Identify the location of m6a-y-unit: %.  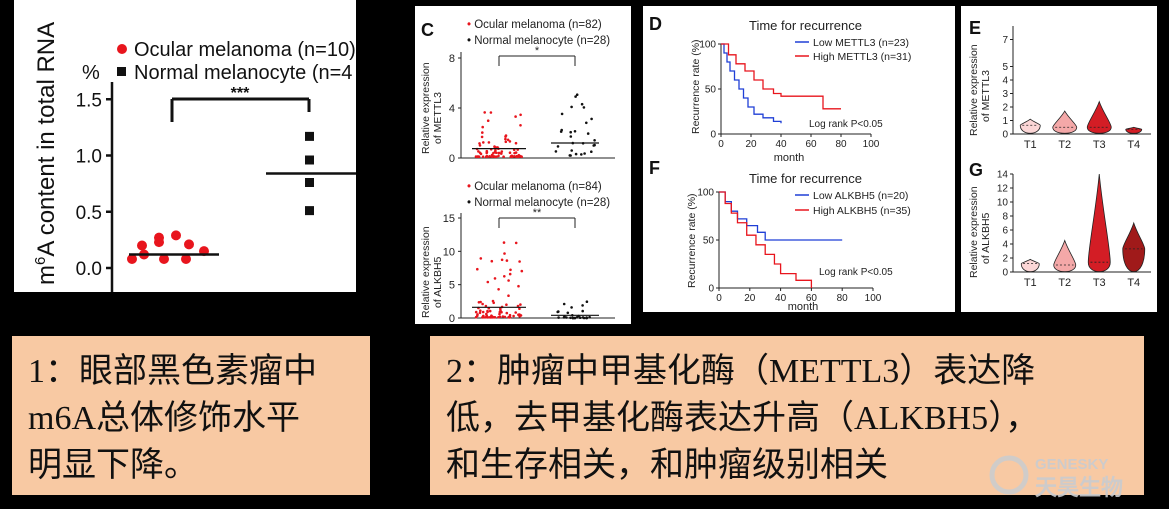
(91, 73).